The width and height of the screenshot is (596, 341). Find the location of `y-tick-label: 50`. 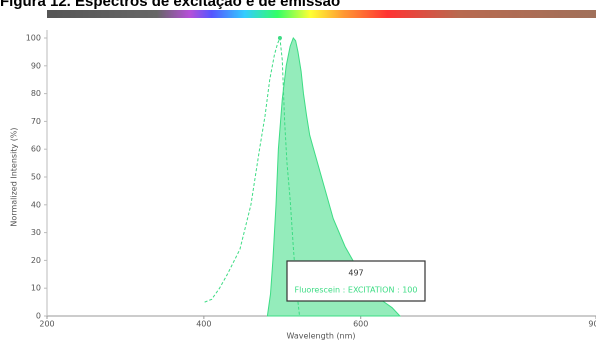

y-tick-label: 50 is located at coordinates (36, 177).